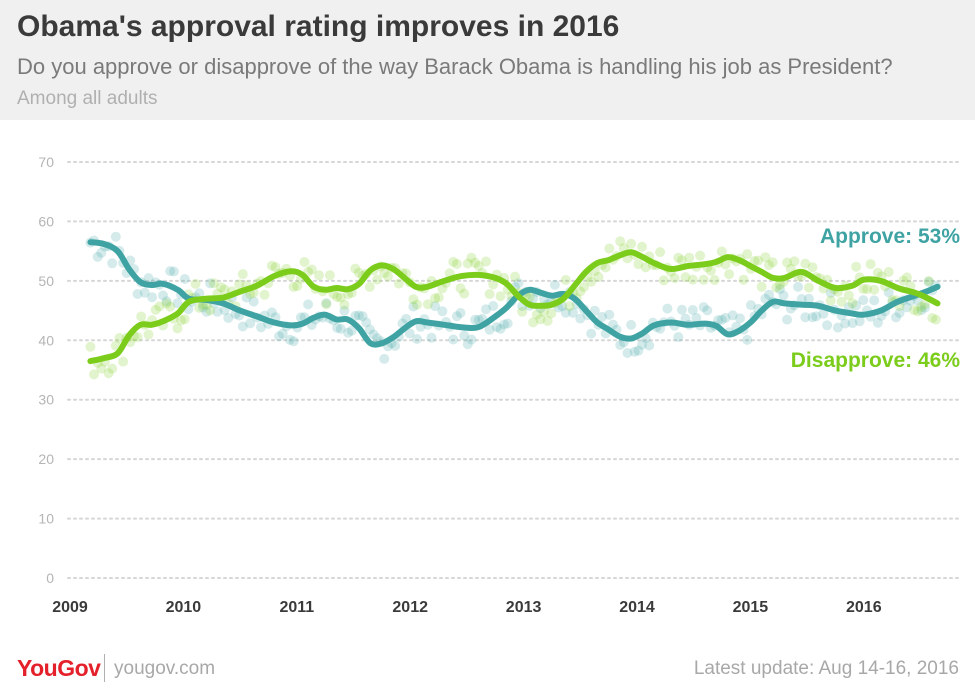 The width and height of the screenshot is (975, 694). I want to click on x-tick-2015: 2015, so click(751, 607).